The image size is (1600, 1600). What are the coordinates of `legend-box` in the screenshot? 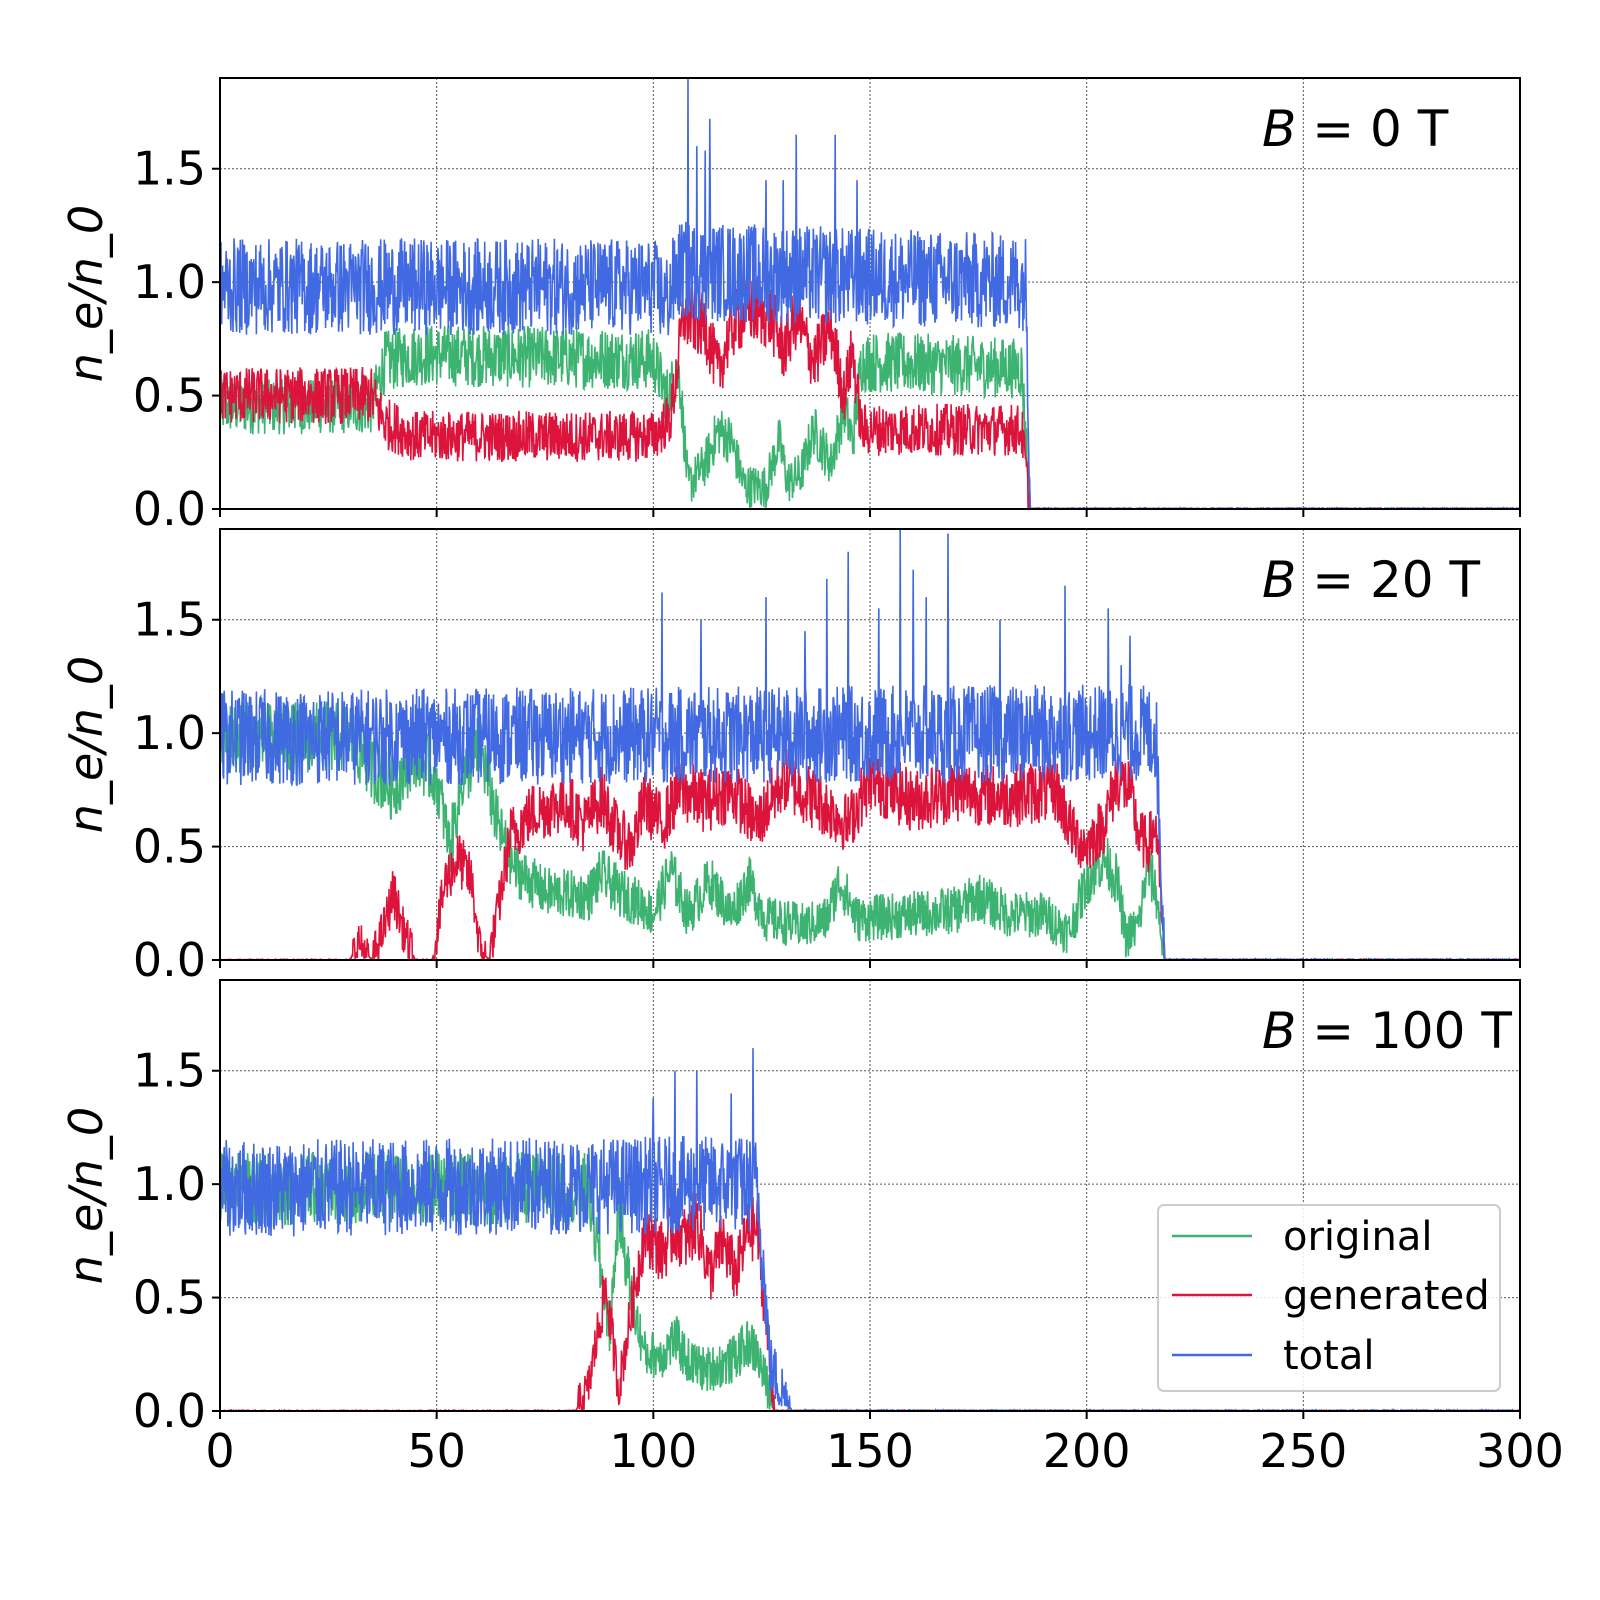 It's located at (1329, 1298).